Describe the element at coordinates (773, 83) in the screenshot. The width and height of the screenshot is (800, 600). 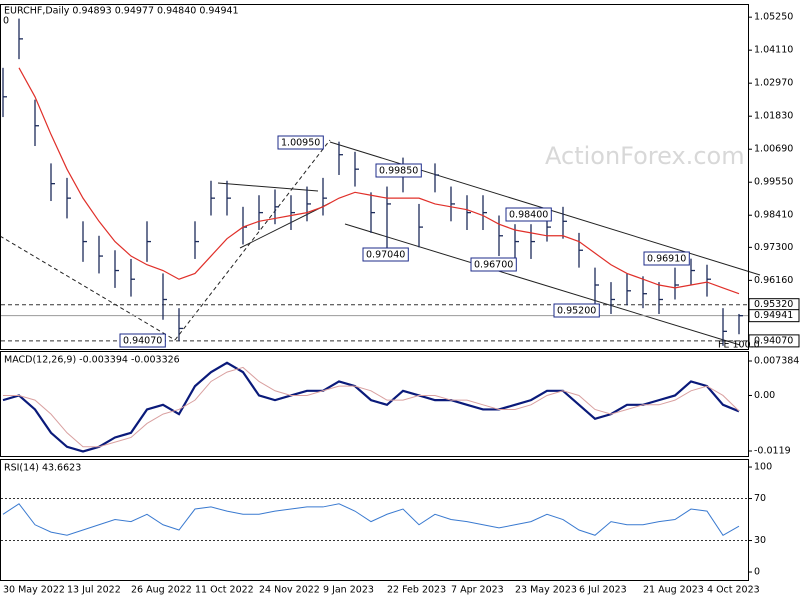
I see `y-tick-label: 1.02970` at that location.